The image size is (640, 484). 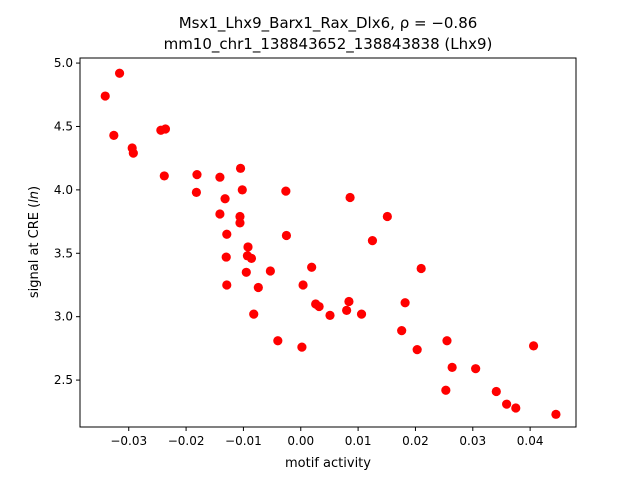 What do you see at coordinates (415, 441) in the screenshot?
I see `x-tick-label: 0.02` at bounding box center [415, 441].